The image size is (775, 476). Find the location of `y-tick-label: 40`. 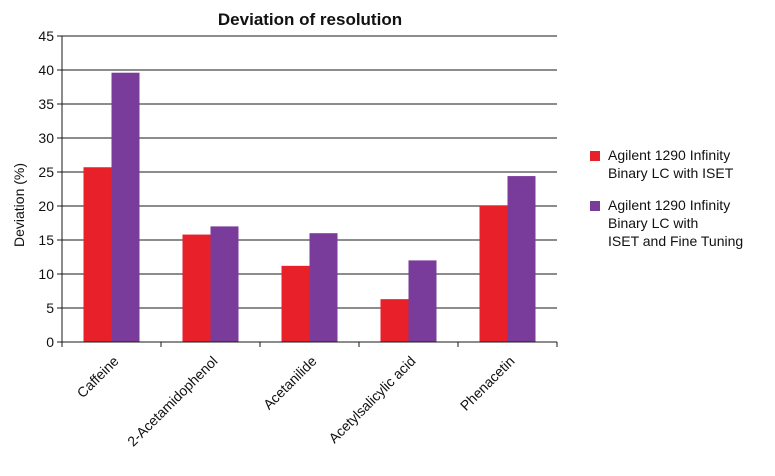

y-tick-label: 40 is located at coordinates (46, 70).